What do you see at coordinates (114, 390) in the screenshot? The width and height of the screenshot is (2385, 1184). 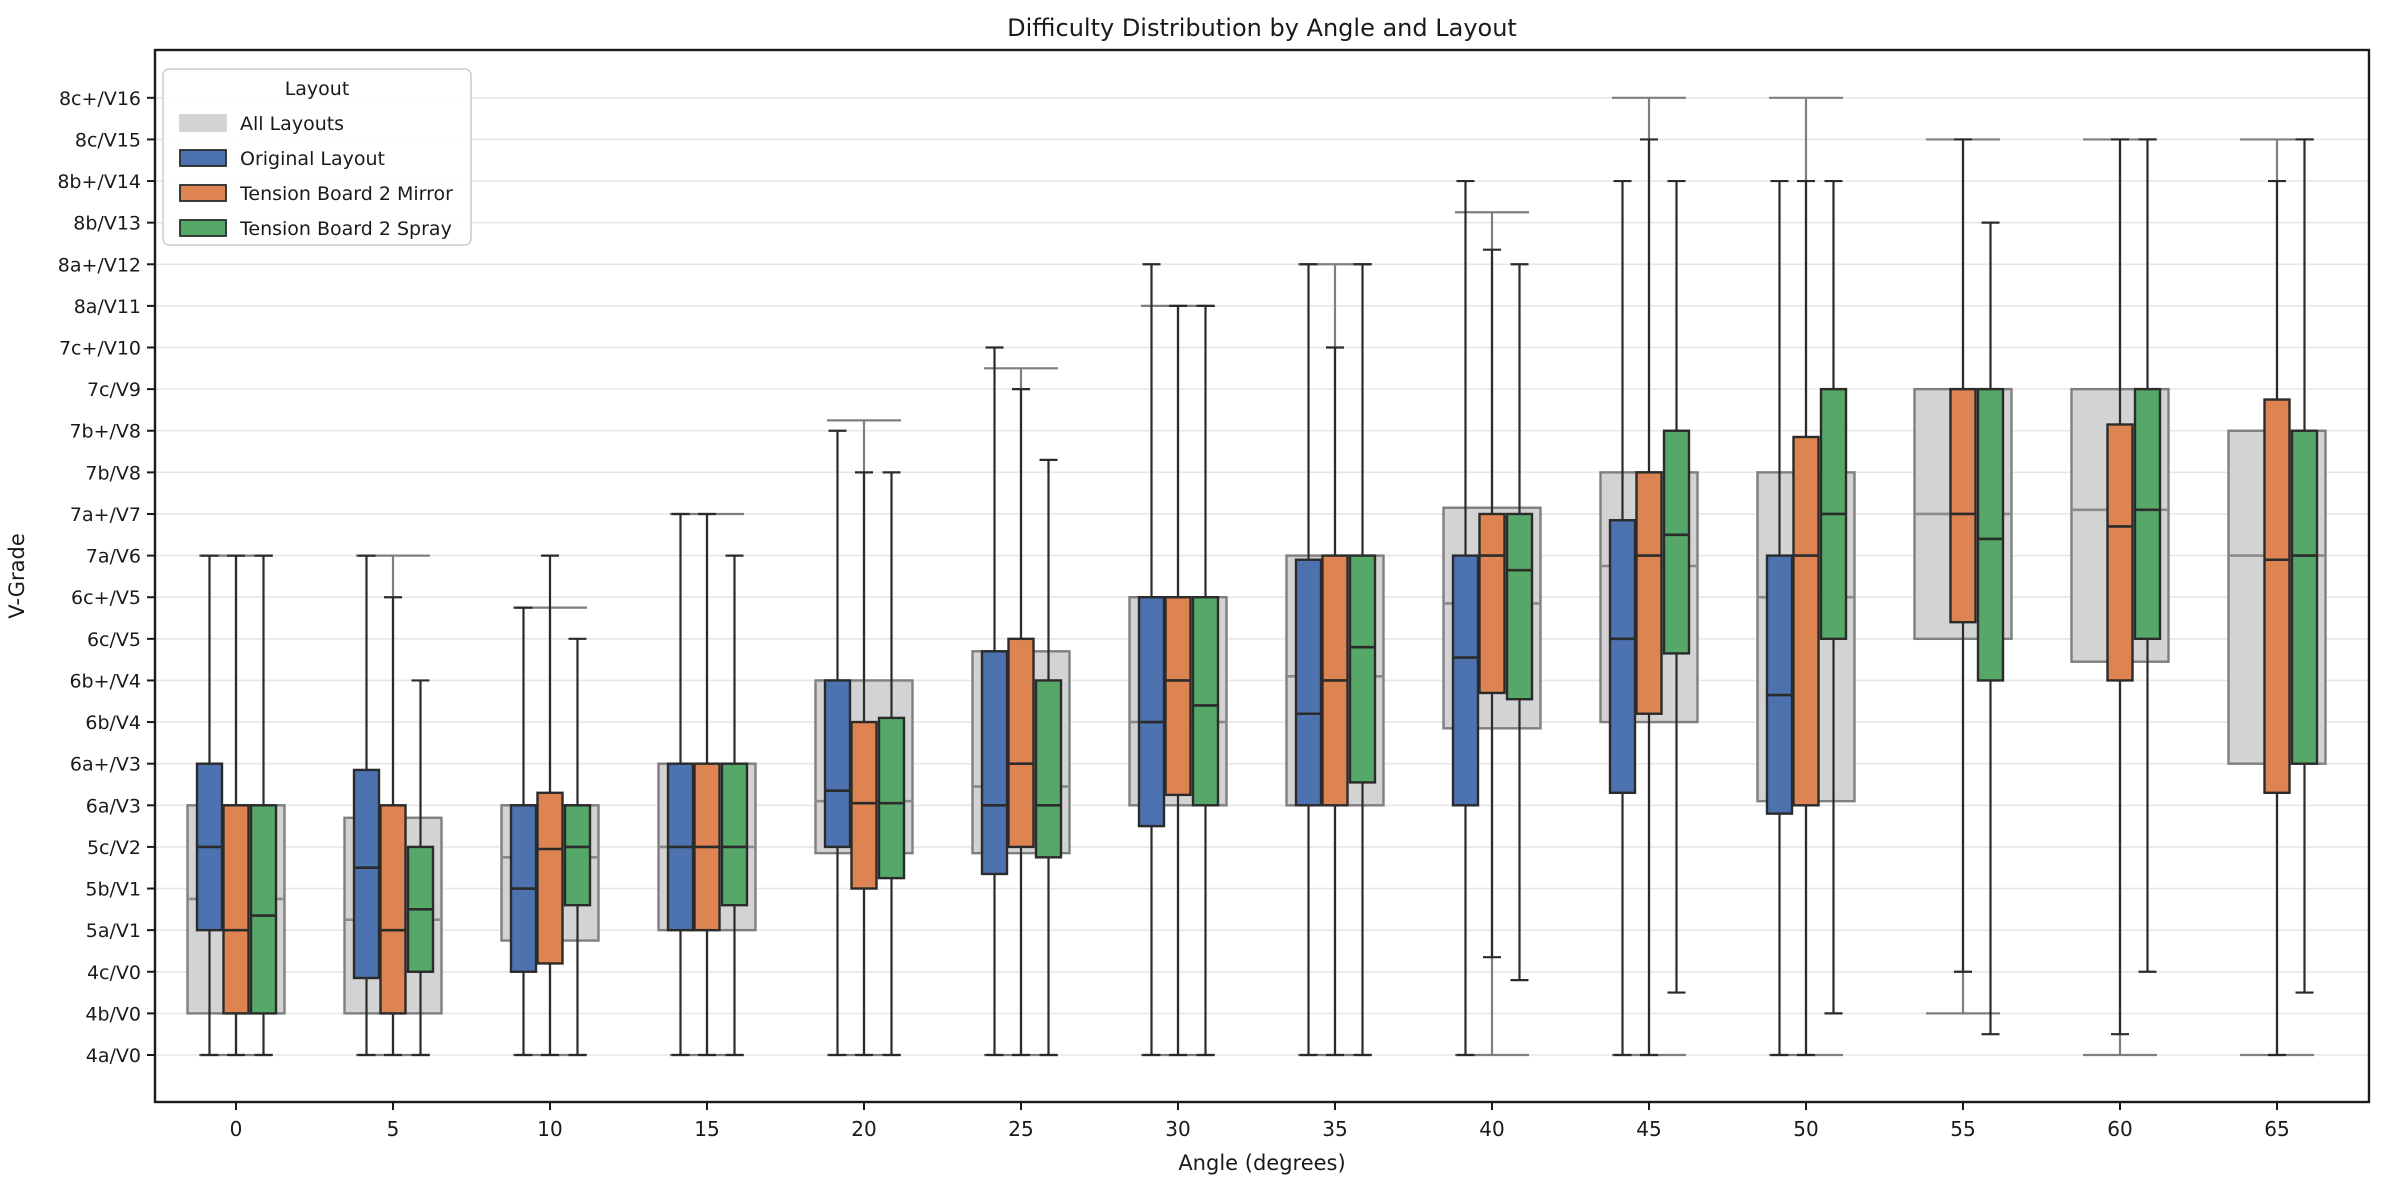 I see `y-tick-label-7c-v9: 7c/V9` at bounding box center [114, 390].